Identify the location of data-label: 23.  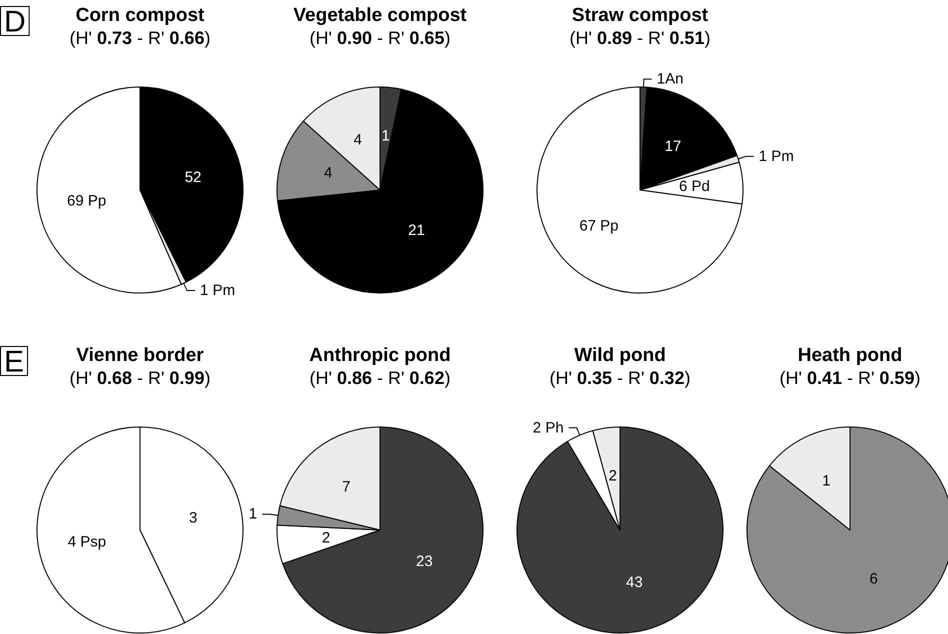
(424, 561).